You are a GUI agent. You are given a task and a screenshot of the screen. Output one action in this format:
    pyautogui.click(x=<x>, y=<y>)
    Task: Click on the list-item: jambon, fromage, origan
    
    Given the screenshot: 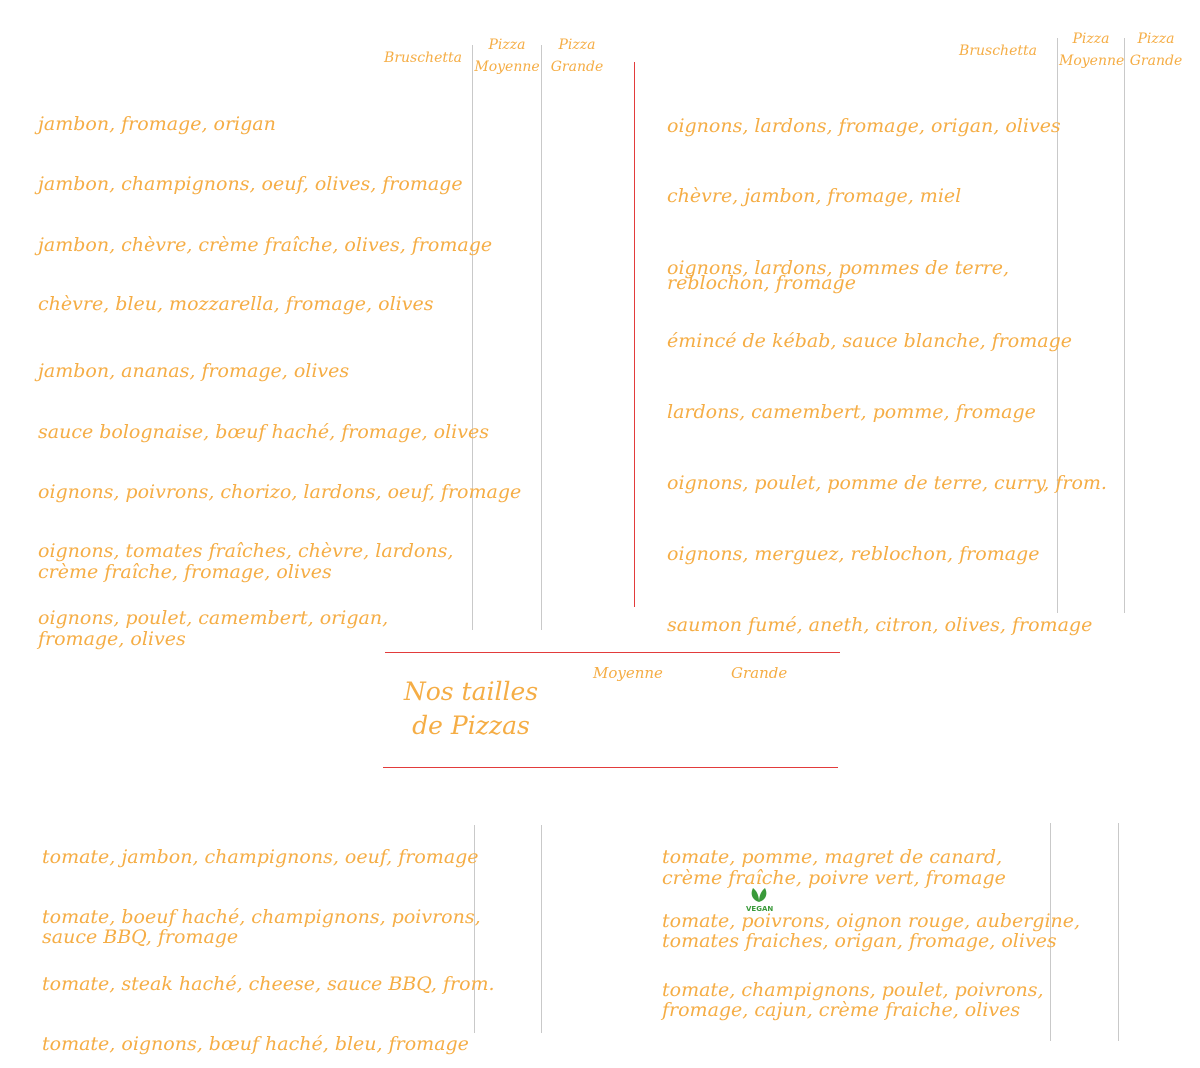 What is the action you would take?
    pyautogui.click(x=157, y=124)
    